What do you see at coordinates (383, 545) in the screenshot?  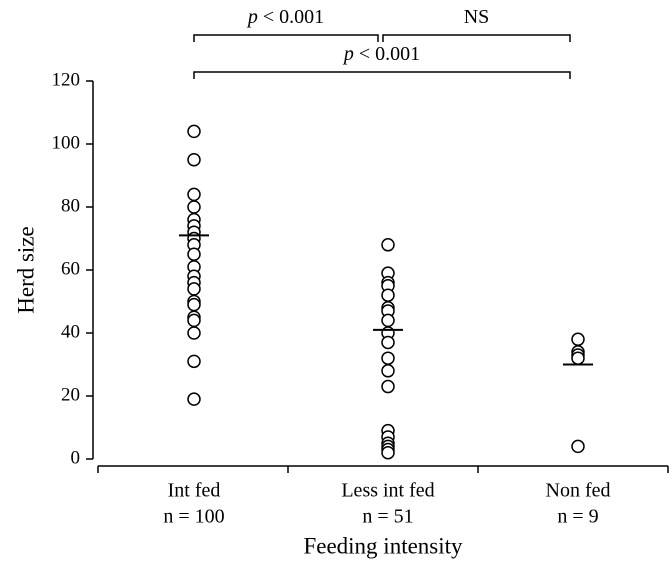 I see `x-axis-title: Feeding intensity` at bounding box center [383, 545].